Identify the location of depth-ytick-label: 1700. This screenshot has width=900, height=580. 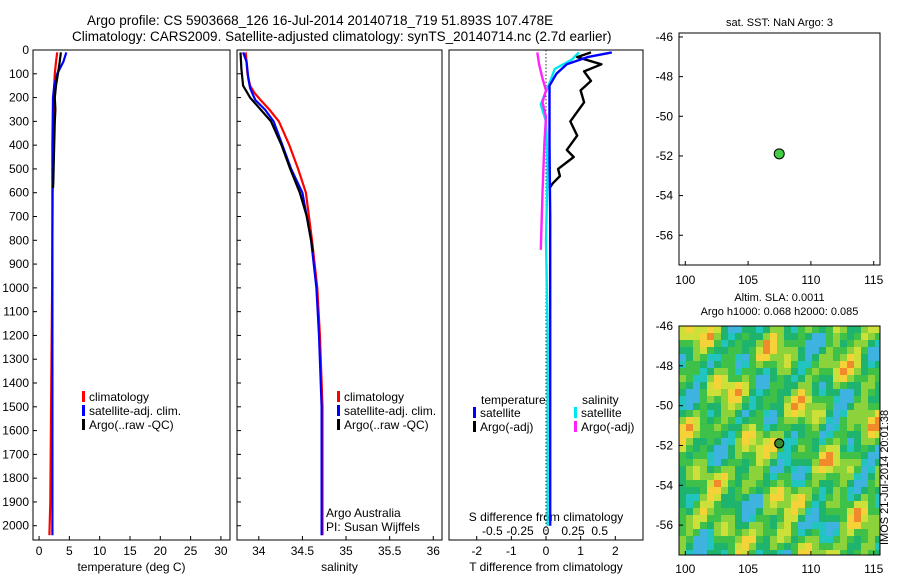
(15, 454).